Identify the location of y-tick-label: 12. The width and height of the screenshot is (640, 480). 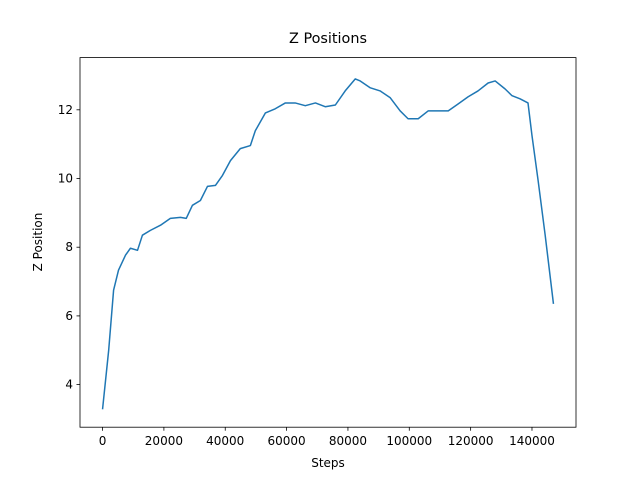
(65, 110).